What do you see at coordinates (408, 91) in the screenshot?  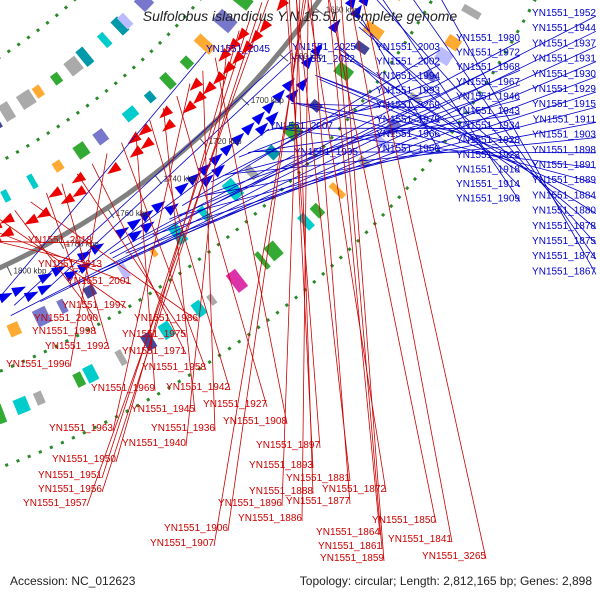 I see `forward-gene-label: YN1551_1993` at bounding box center [408, 91].